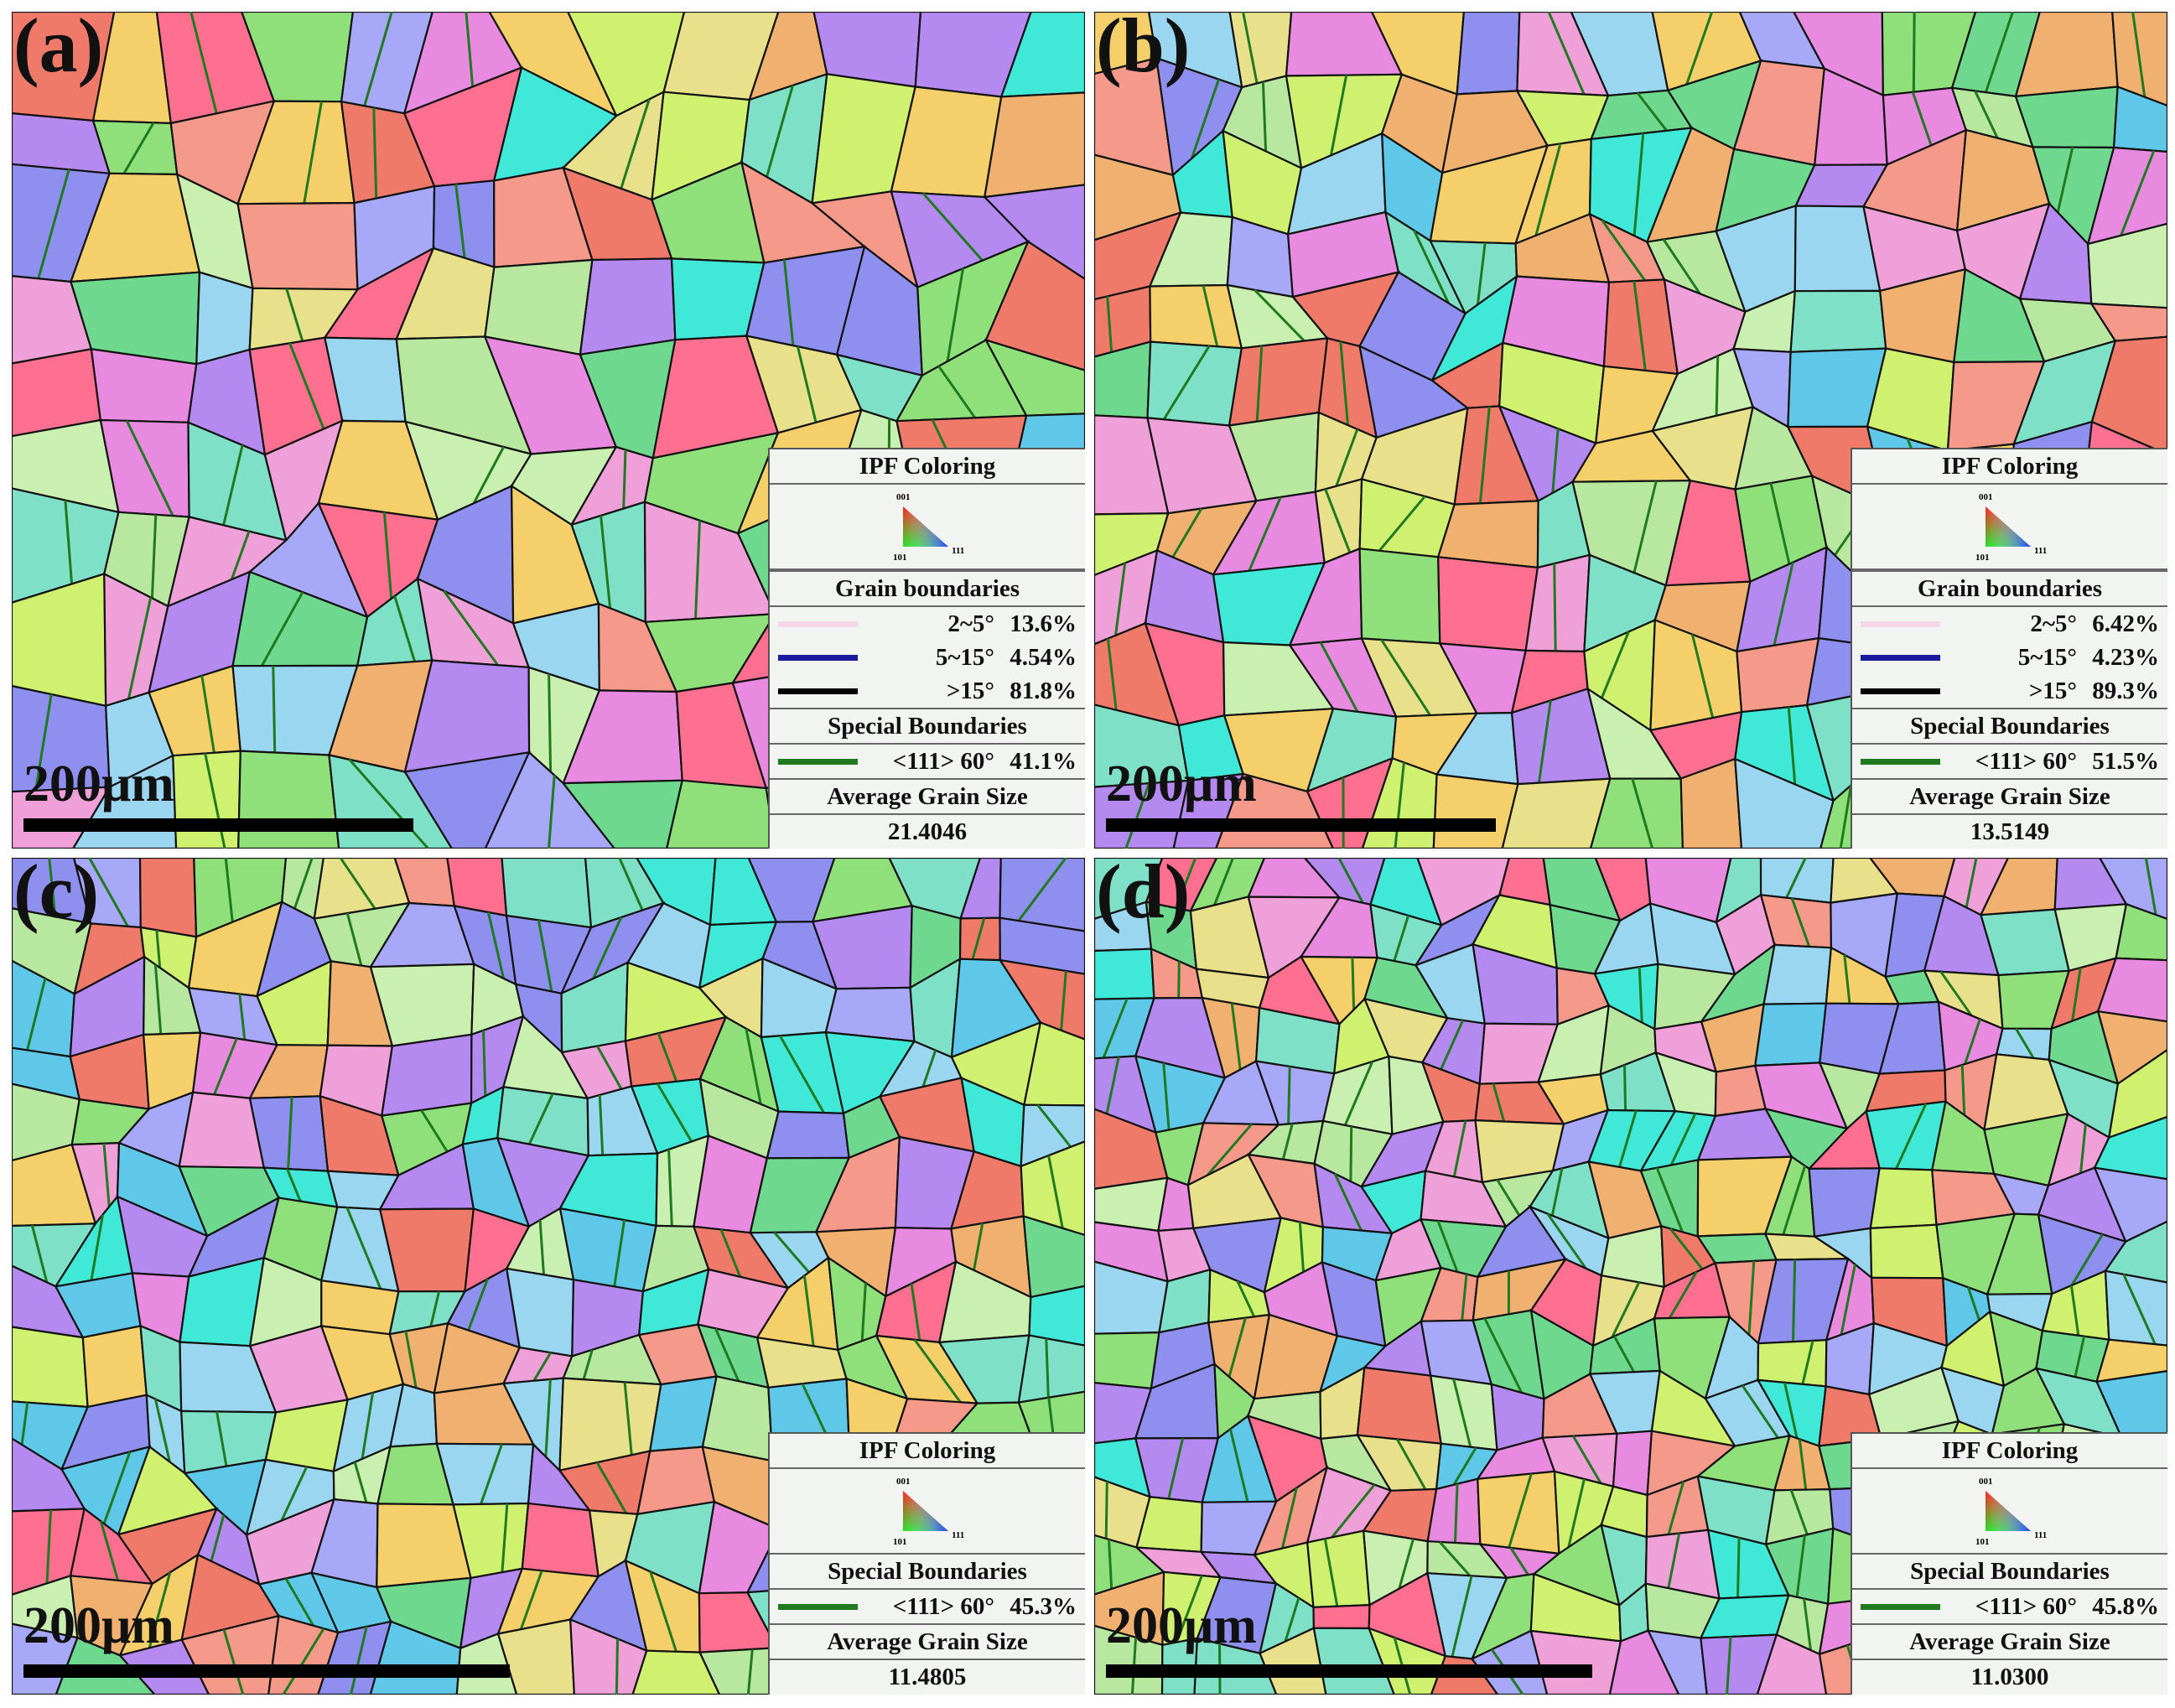 The height and width of the screenshot is (1708, 2175). I want to click on boundary-swatch, so click(818, 624).